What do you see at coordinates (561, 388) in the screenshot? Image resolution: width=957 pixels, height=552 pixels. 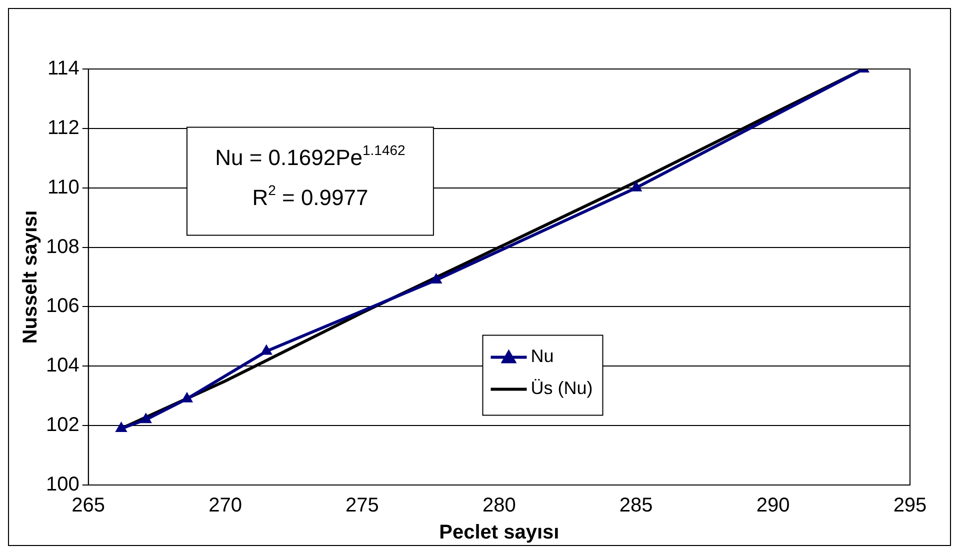 I see `legend-label: Üs (Nu)` at bounding box center [561, 388].